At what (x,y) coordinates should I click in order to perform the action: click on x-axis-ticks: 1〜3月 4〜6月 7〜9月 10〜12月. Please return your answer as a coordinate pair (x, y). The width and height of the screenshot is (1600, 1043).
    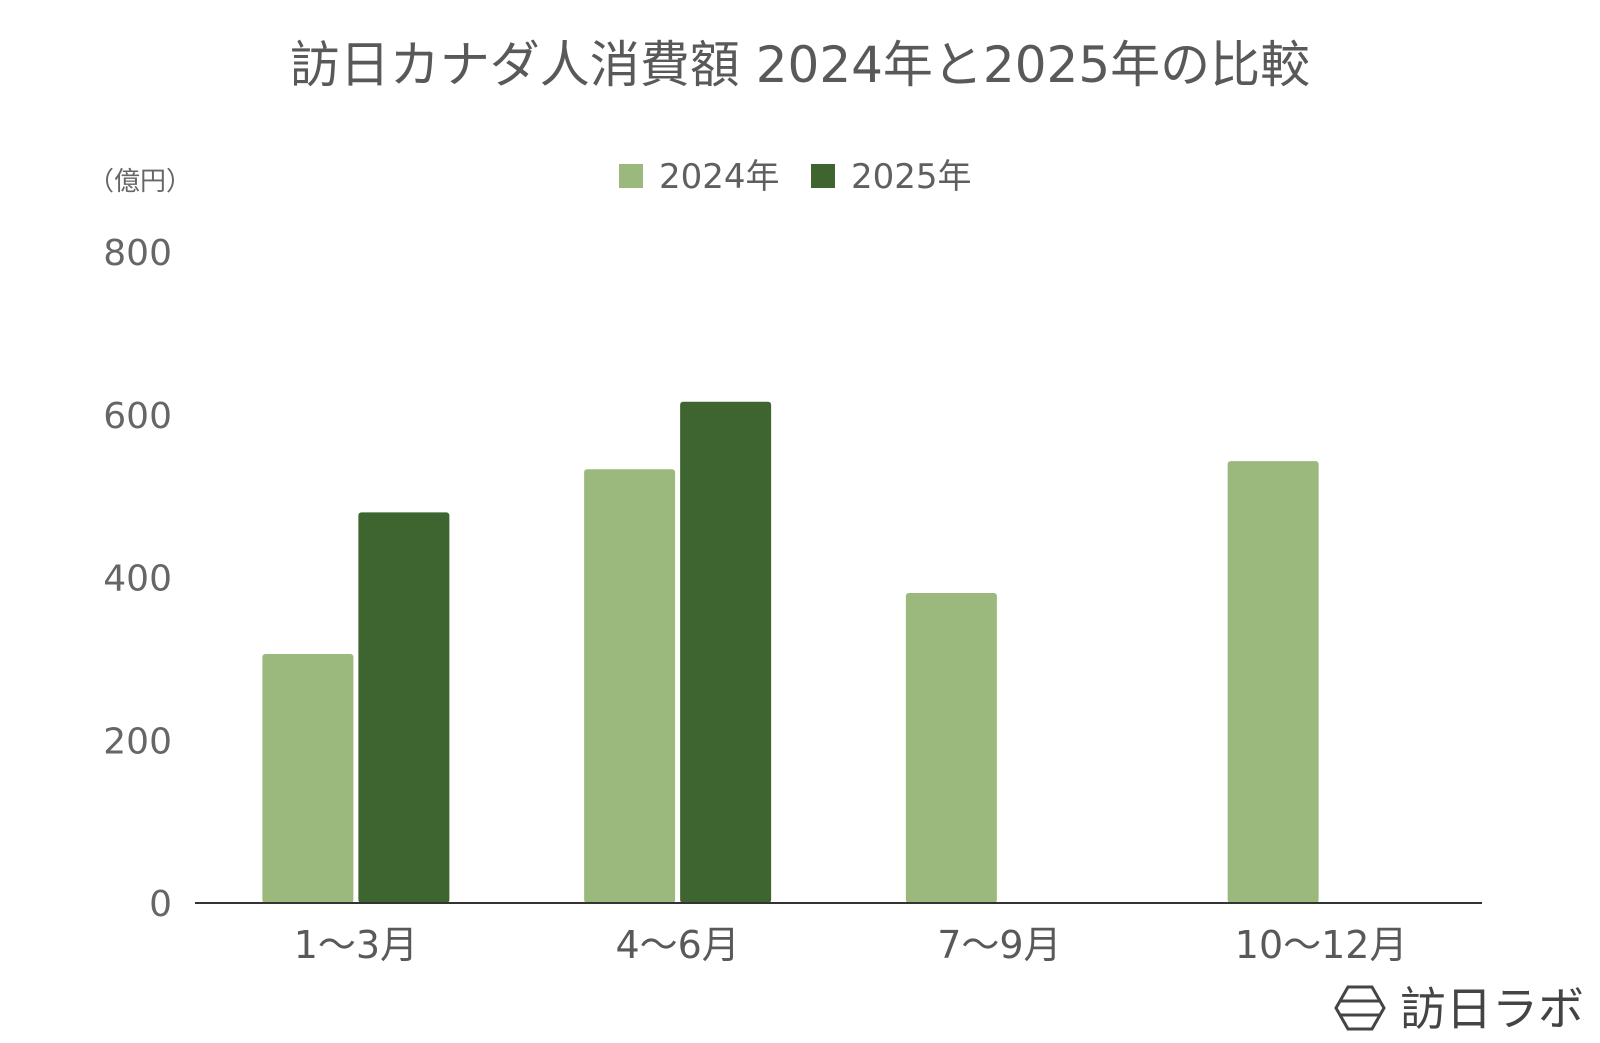
    Looking at the image, I should click on (851, 945).